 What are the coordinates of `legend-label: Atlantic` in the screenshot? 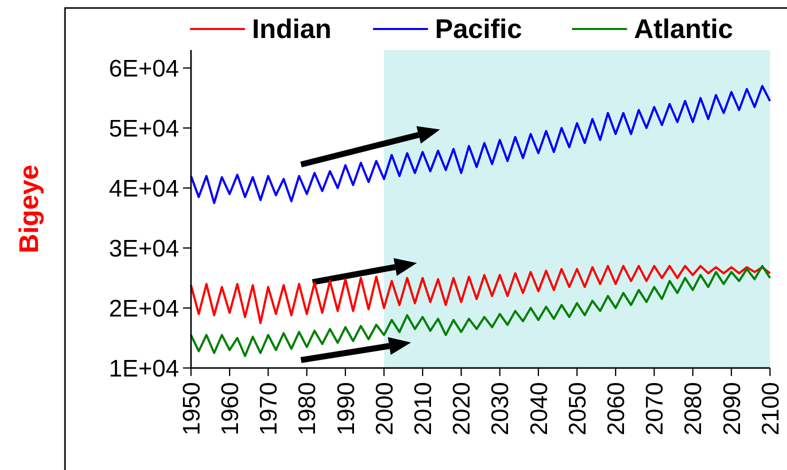 It's located at (684, 29).